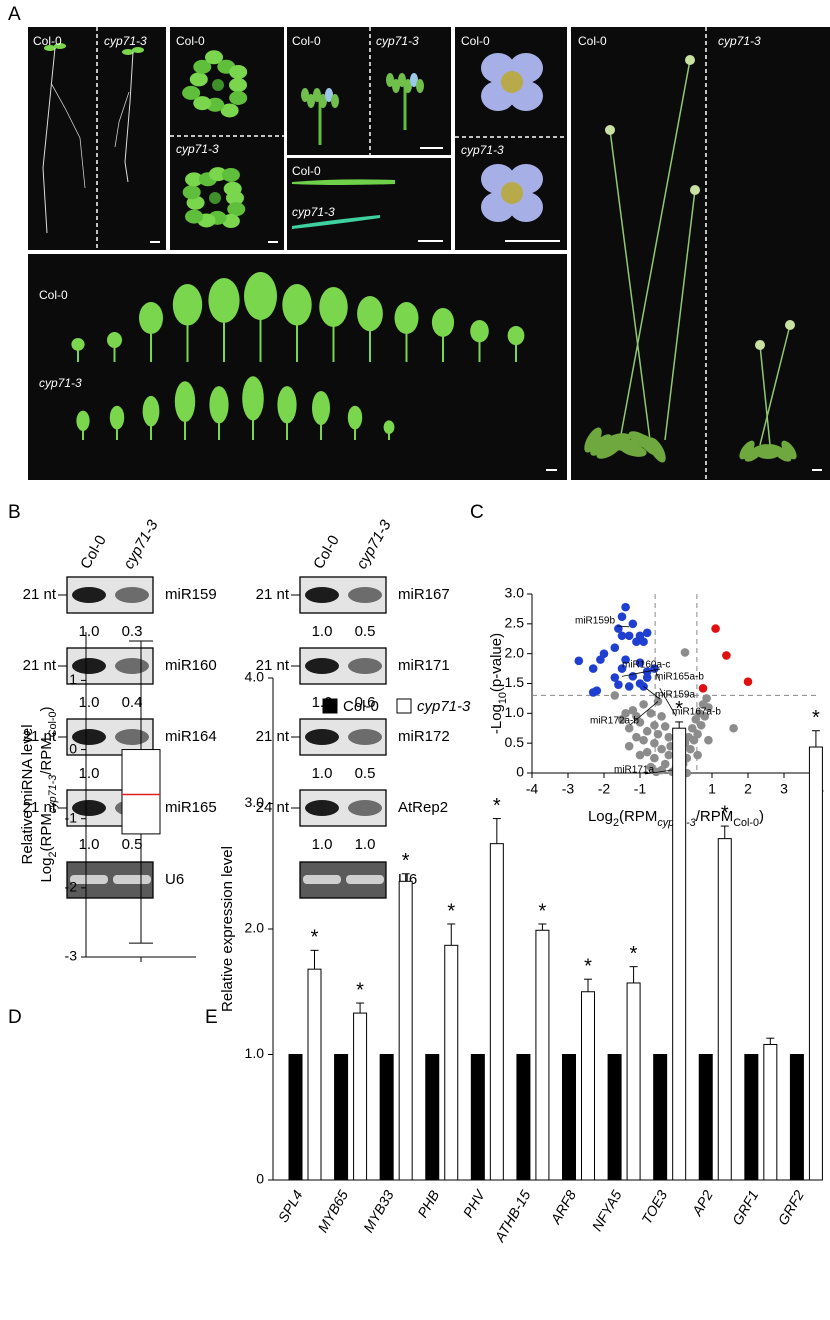 This screenshot has height=1320, width=830. I want to click on panel-label: E, so click(211, 1017).